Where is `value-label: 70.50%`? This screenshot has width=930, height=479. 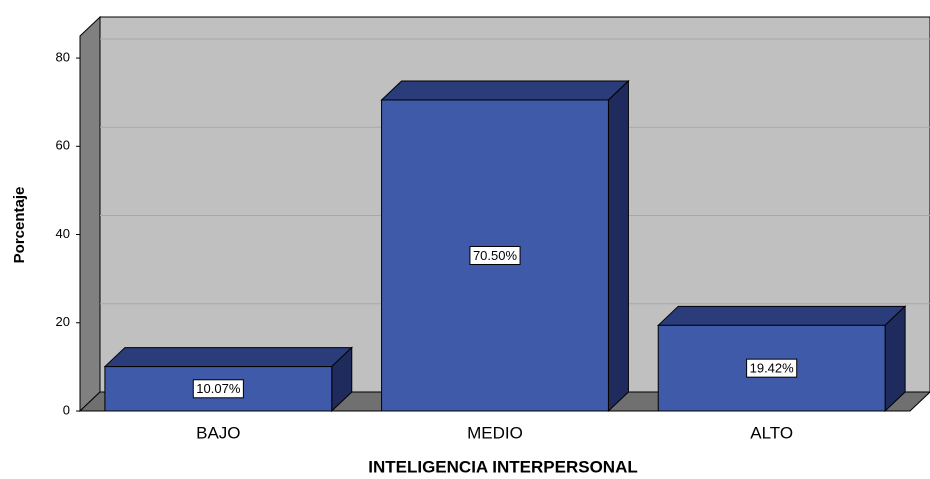
value-label: 70.50% is located at coordinates (495, 255).